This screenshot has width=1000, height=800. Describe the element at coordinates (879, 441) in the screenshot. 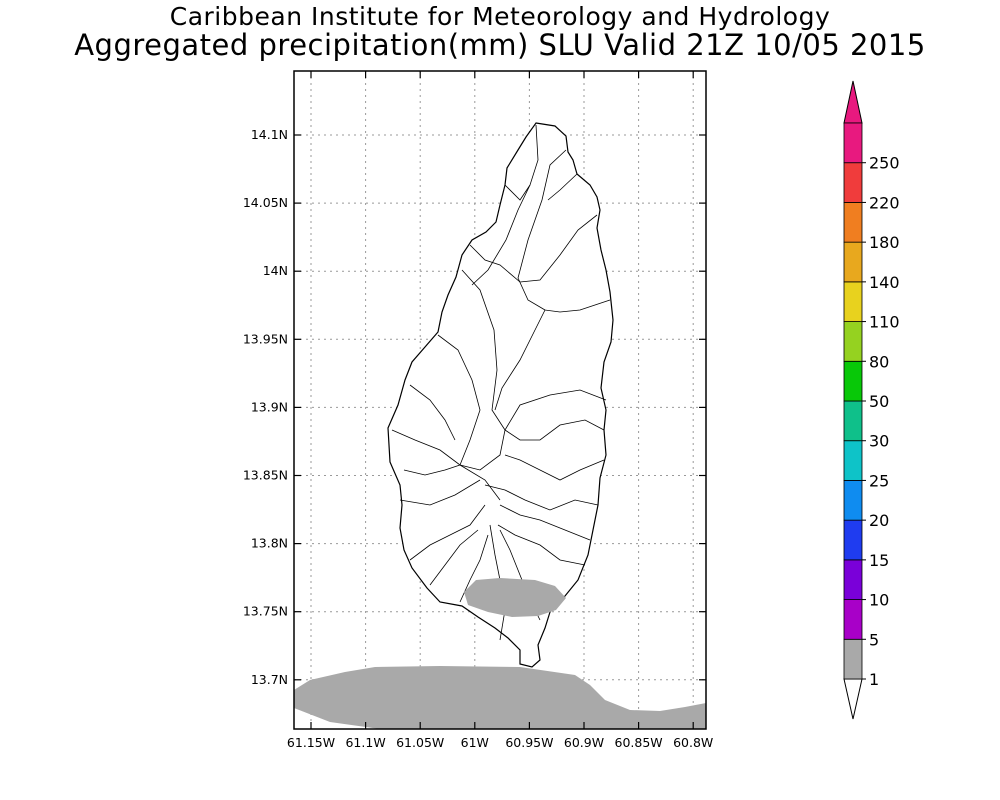

I see `colorbar-label: 30` at that location.